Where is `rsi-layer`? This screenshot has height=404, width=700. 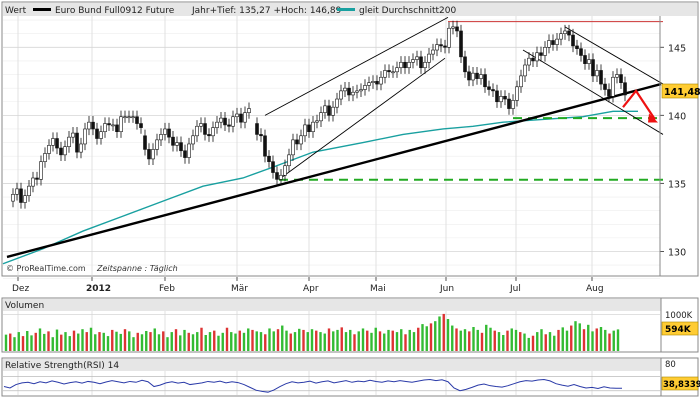 rsi-layer is located at coordinates (331, 383).